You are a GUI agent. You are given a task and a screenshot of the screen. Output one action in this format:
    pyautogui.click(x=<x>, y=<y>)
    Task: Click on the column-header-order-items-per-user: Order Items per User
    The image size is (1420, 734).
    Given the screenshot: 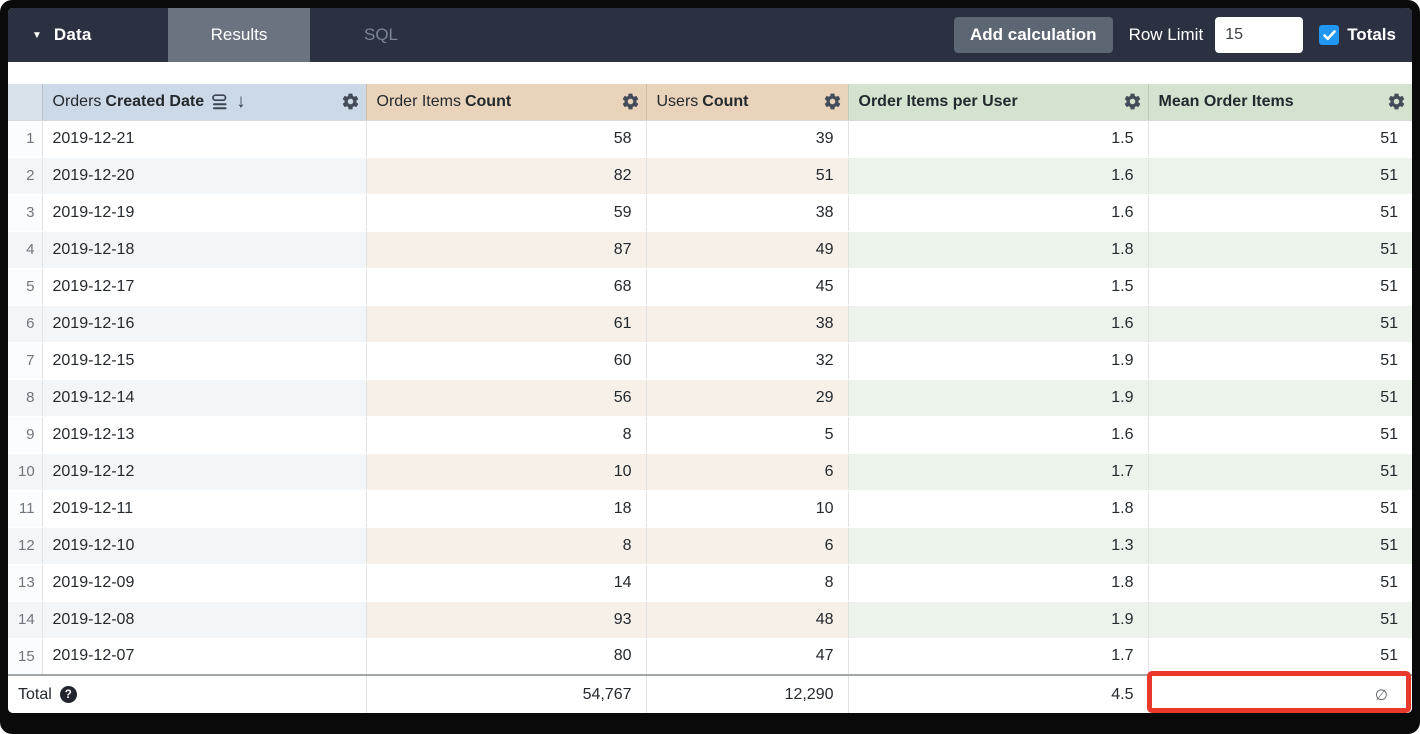 What is the action you would take?
    pyautogui.click(x=998, y=102)
    